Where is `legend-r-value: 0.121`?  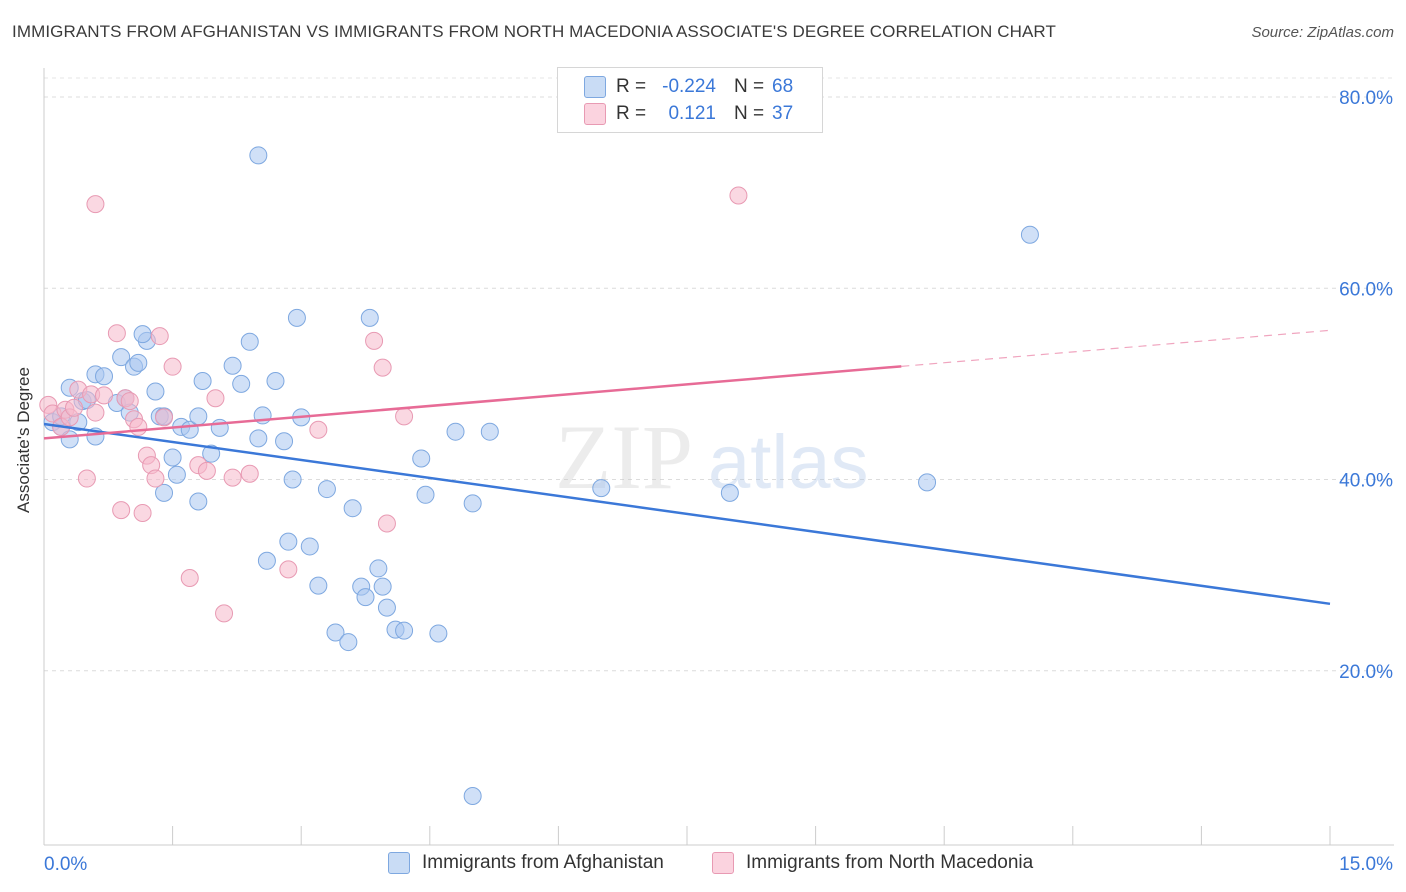 legend-r-value: 0.121 is located at coordinates (692, 113).